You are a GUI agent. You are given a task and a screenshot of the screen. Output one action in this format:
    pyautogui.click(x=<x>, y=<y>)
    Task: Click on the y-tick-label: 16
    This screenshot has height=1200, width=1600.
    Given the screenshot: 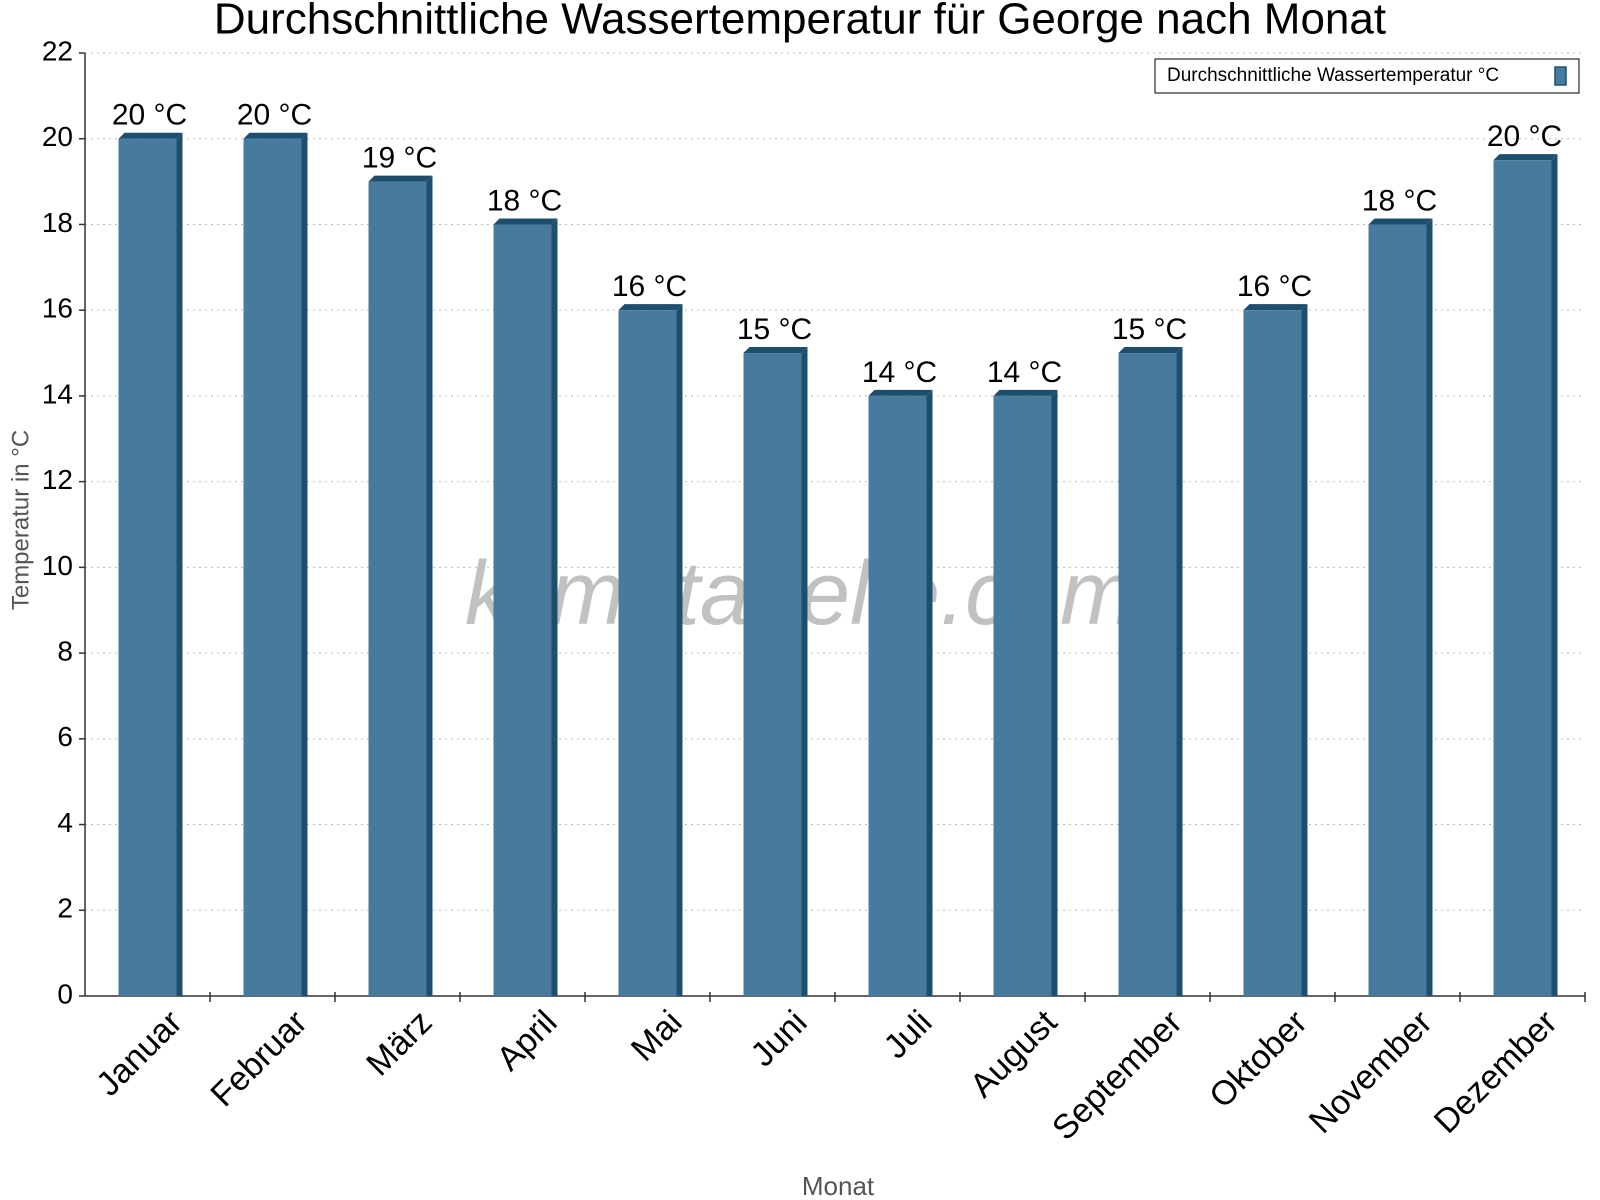 What is the action you would take?
    pyautogui.click(x=57, y=308)
    